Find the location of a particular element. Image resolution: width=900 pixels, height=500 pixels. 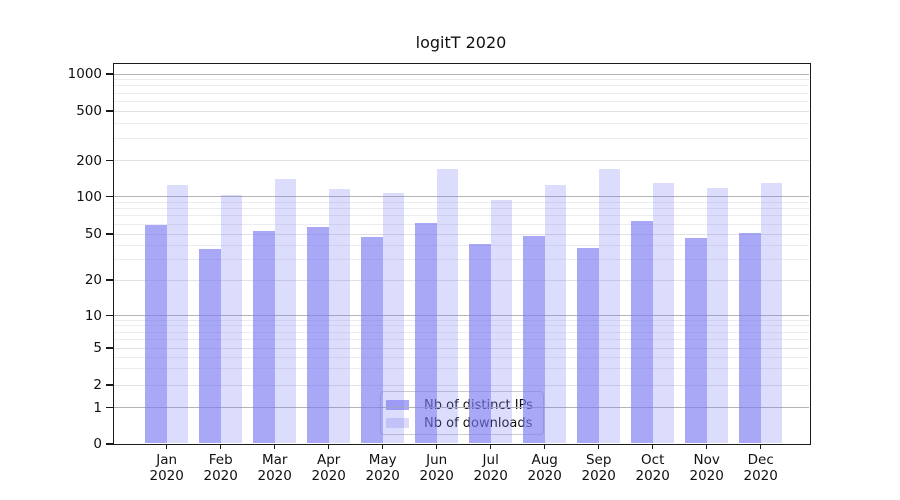

chart-title: logitT 2020 is located at coordinates (461, 42).